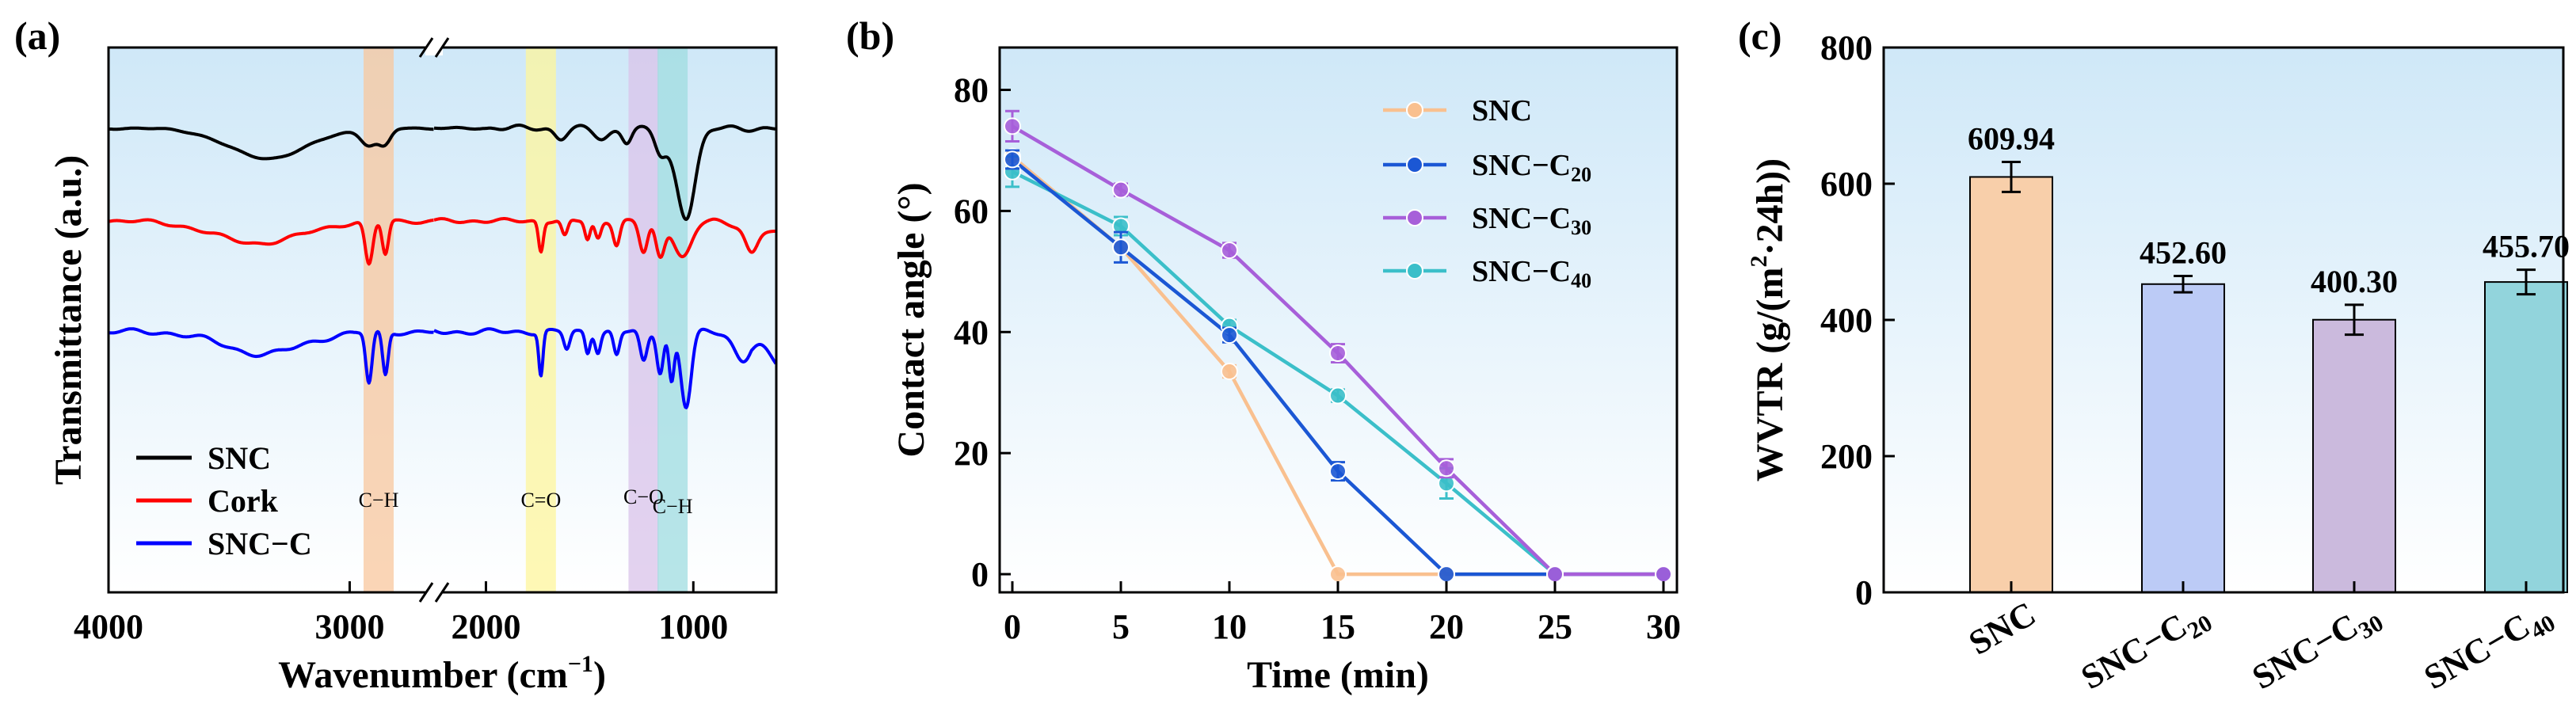  Describe the element at coordinates (2012, 139) in the screenshot. I see `bar-value-label-0: 609.94` at that location.